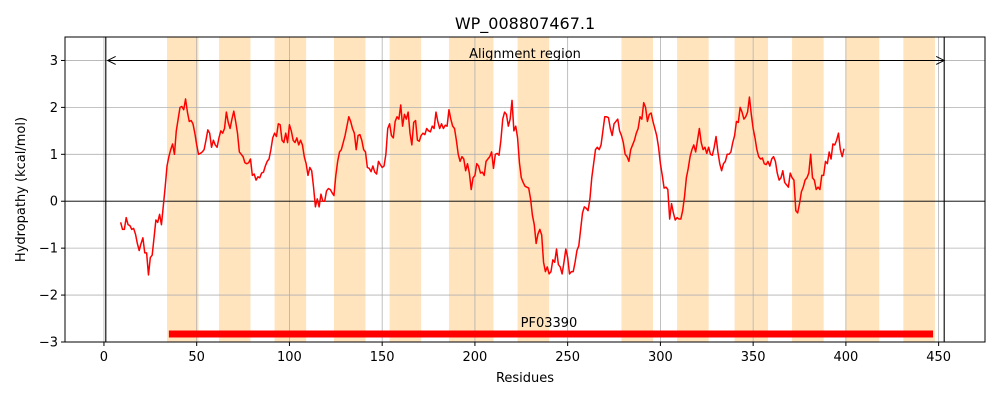  What do you see at coordinates (567, 357) in the screenshot?
I see `x-tick-label: 250` at bounding box center [567, 357].